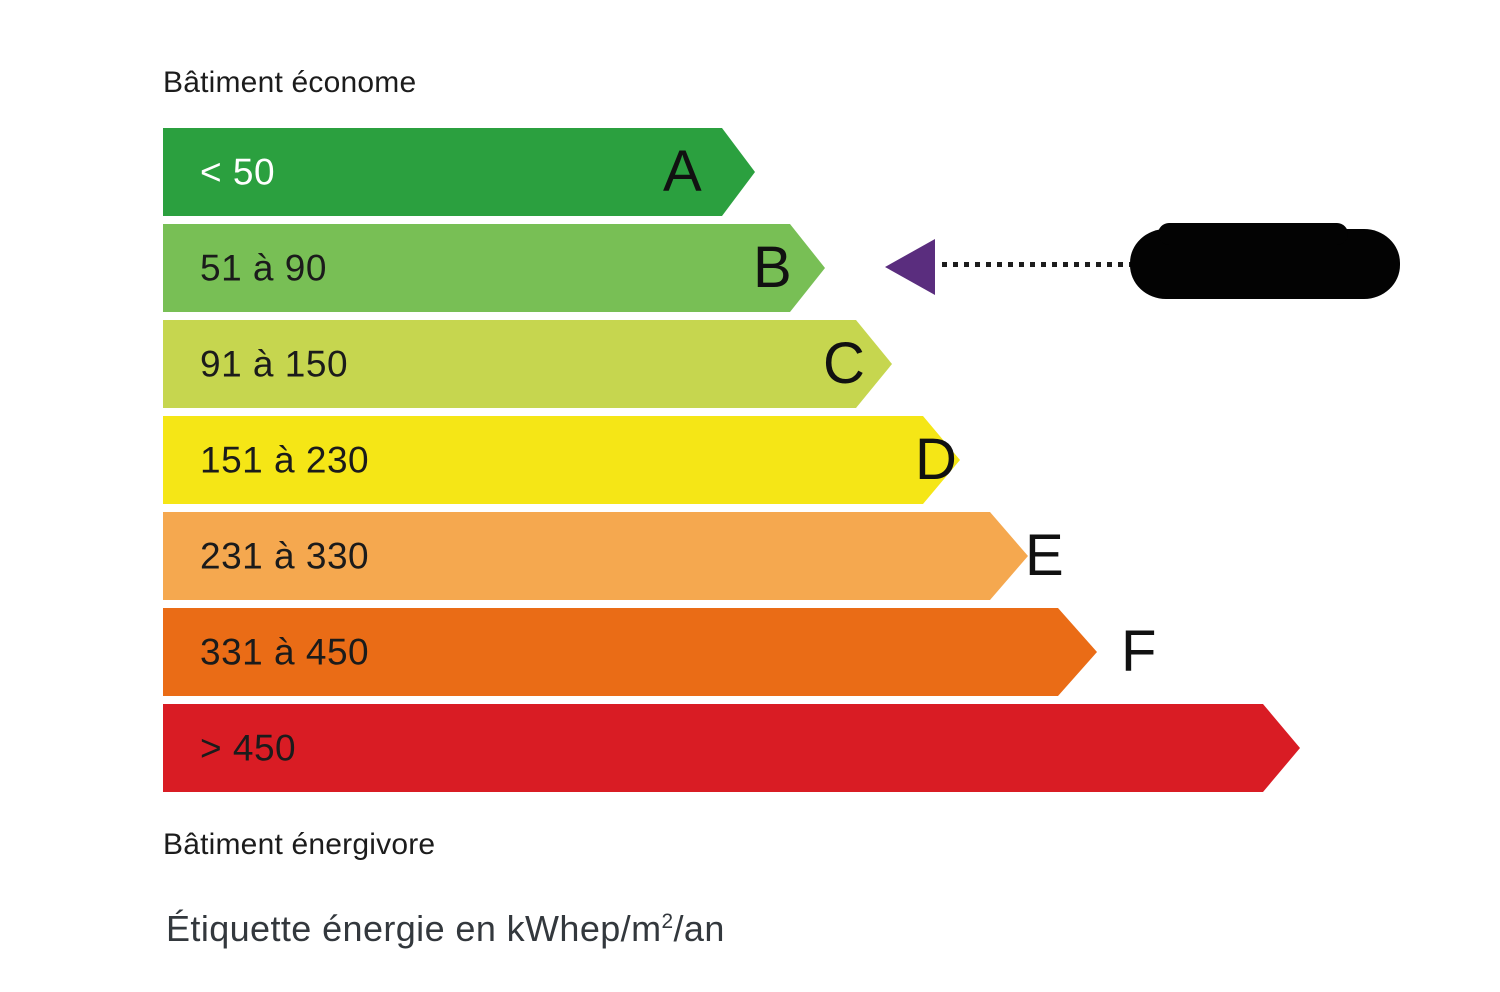 Image resolution: width=1500 pixels, height=992 pixels. I want to click on energy-class-bar: 51 à 90 B, so click(494, 268).